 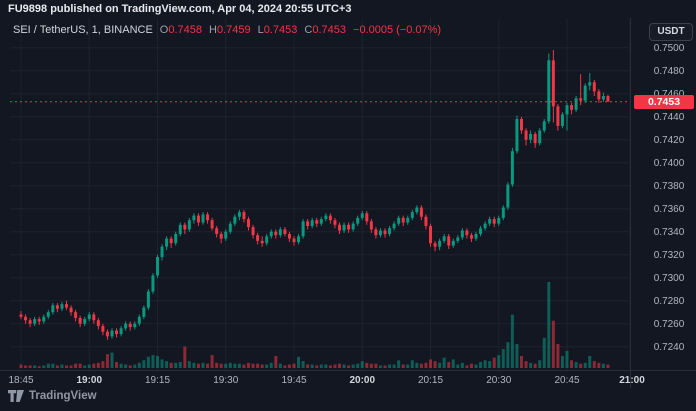 I want to click on svg-text: 19:45, so click(x=293, y=380).